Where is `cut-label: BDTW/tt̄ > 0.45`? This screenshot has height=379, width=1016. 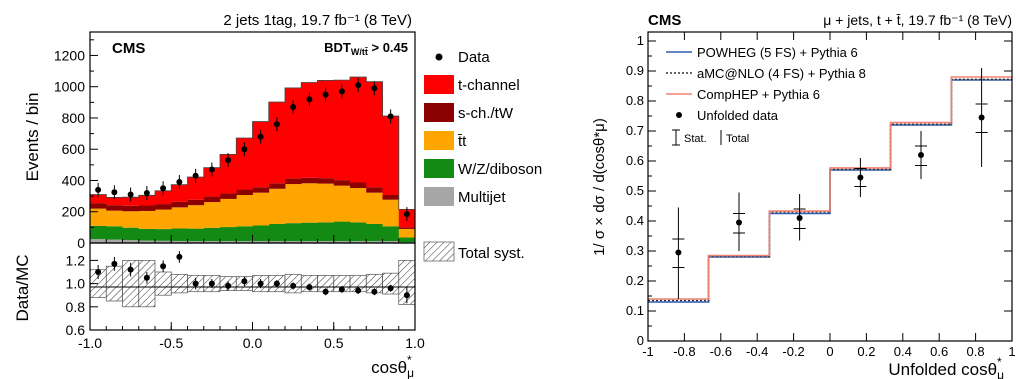 cut-label: BDTW/tt̄ > 0.45 is located at coordinates (366, 48).